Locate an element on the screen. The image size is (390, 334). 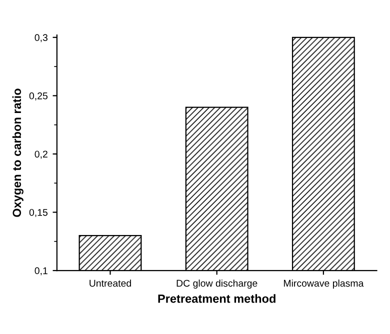
y-tick-label: 0,2 is located at coordinates (41, 154).